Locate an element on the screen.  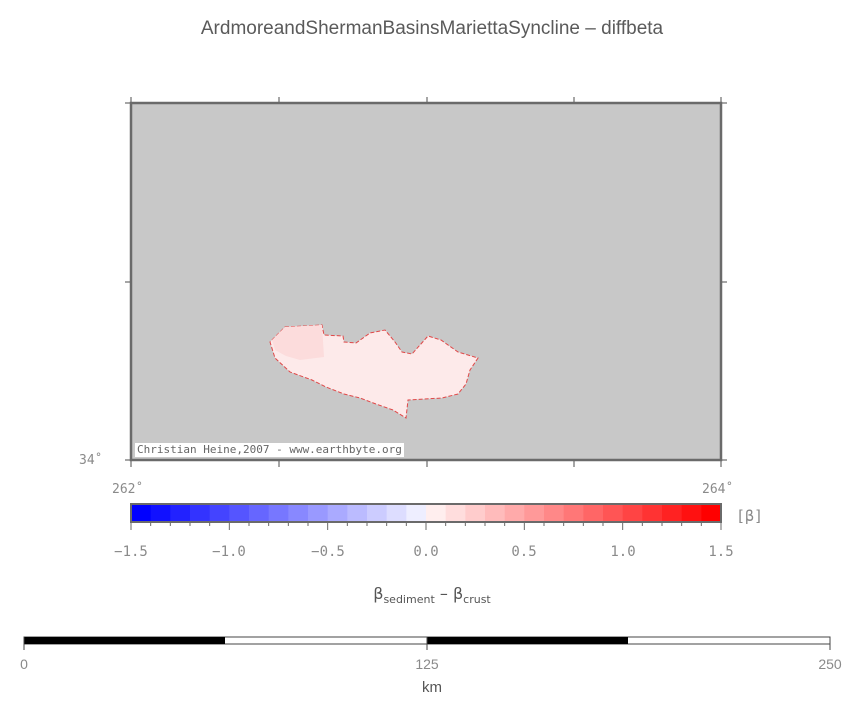
scale-bar is located at coordinates (427, 643).